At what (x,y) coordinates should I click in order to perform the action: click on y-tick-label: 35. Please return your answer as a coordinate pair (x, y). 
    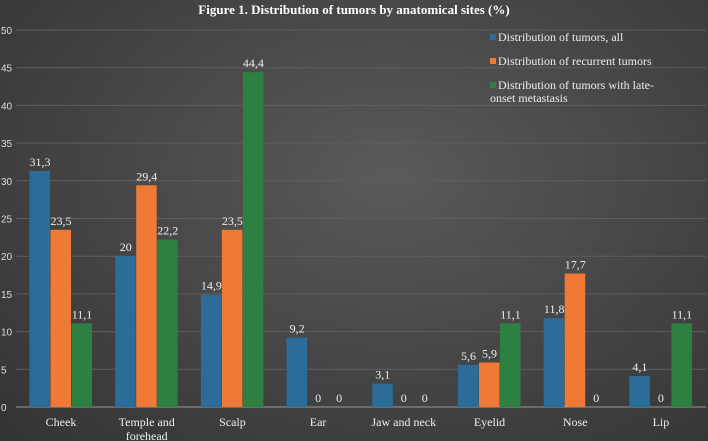
    Looking at the image, I should click on (7, 144).